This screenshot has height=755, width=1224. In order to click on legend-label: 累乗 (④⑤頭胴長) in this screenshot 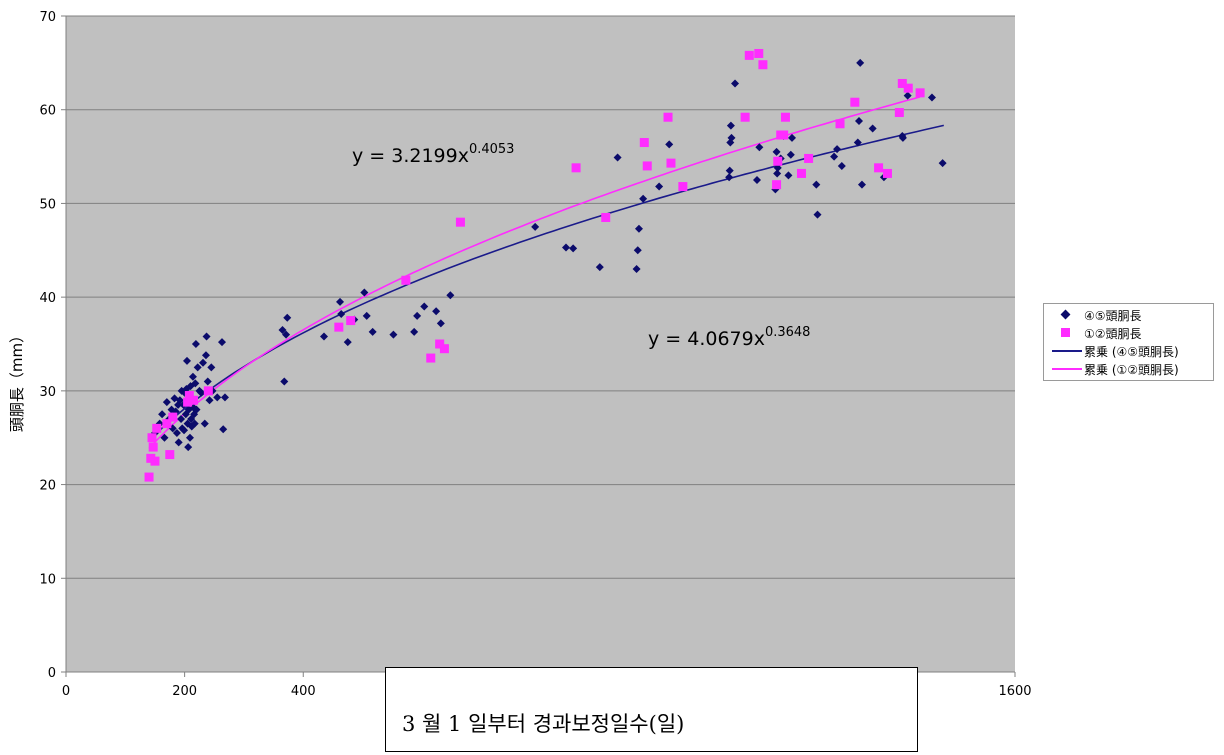, I will do `click(1131, 351)`.